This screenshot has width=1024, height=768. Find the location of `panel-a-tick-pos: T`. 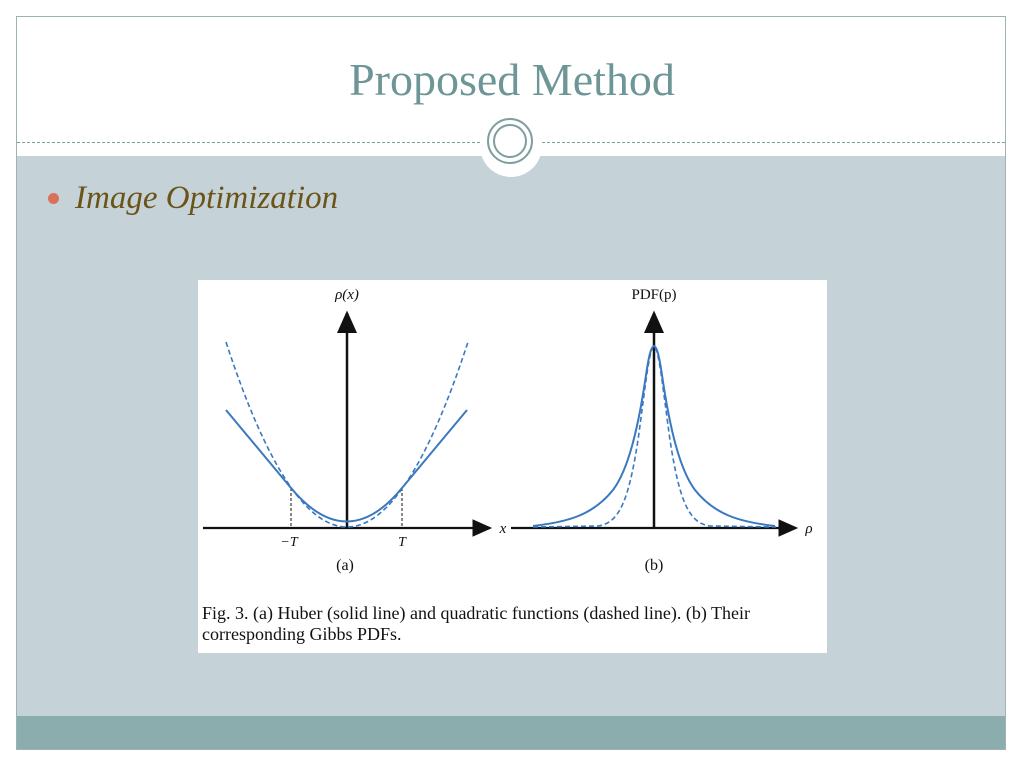

panel-a-tick-pos: T is located at coordinates (402, 542).